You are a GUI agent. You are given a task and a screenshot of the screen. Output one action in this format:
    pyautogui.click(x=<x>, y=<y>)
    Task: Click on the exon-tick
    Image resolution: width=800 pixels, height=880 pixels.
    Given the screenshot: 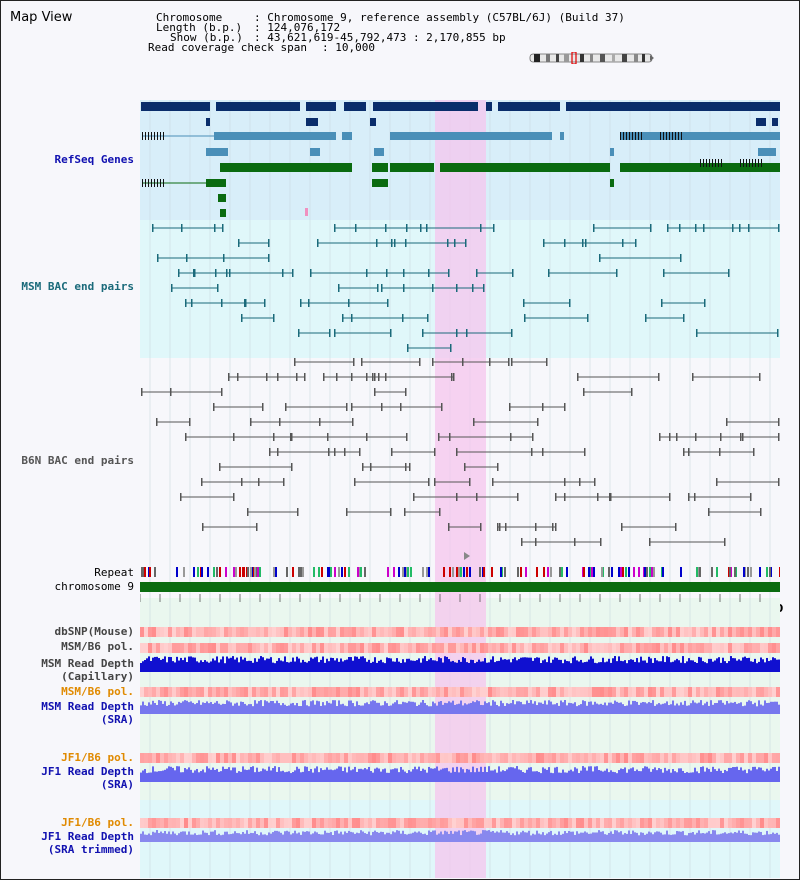 What is the action you would take?
    pyautogui.click(x=148, y=136)
    